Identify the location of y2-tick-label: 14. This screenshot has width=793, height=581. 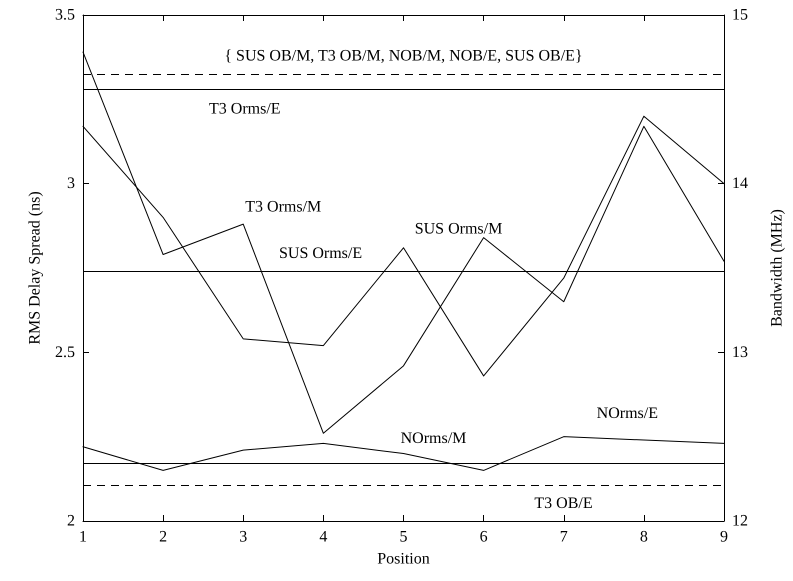
(740, 183).